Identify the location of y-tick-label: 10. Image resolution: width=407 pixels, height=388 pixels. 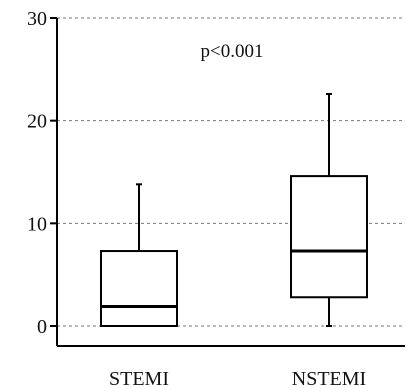
(37, 224).